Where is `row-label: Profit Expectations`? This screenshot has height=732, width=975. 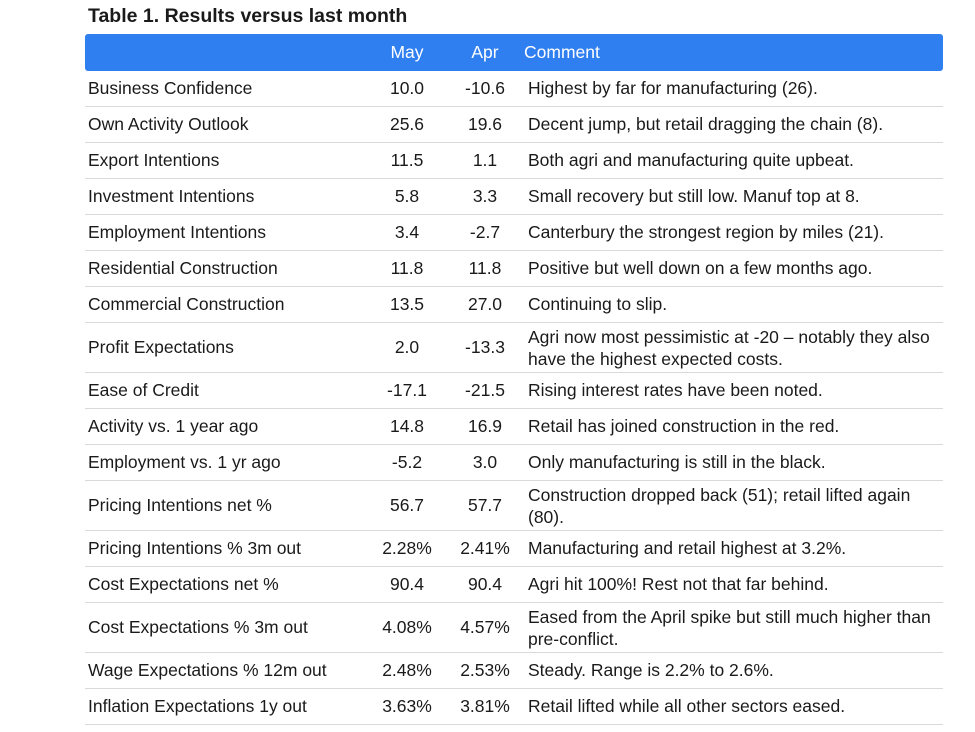 row-label: Profit Expectations is located at coordinates (226, 347).